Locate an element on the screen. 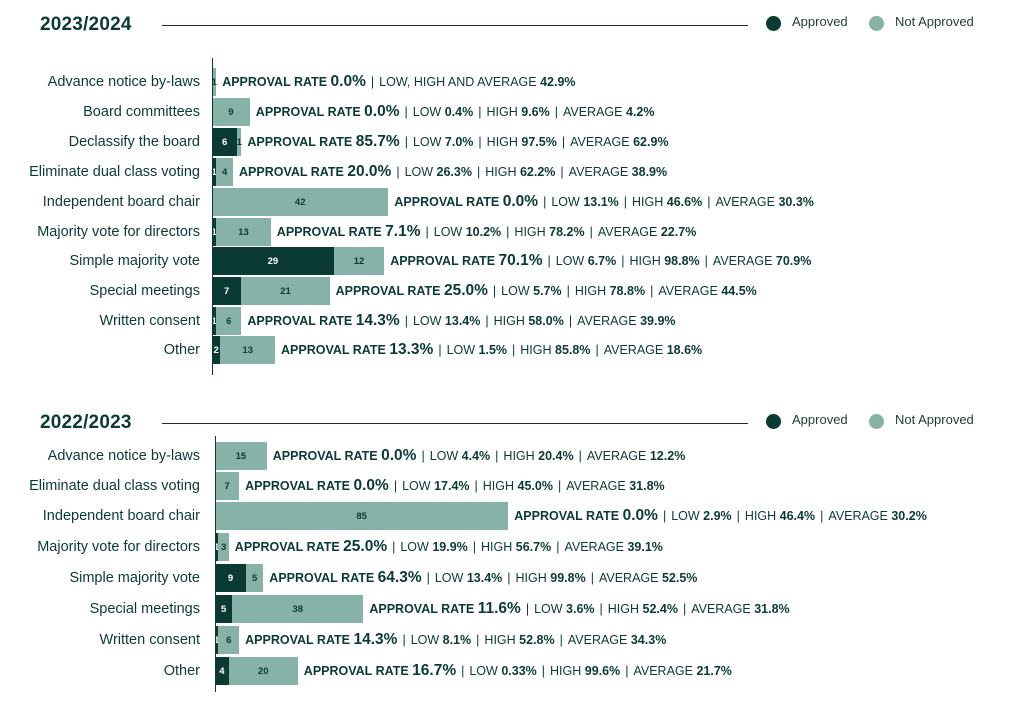 This screenshot has height=717, width=1014. legend-label-not-approved: Not Approved is located at coordinates (934, 21).